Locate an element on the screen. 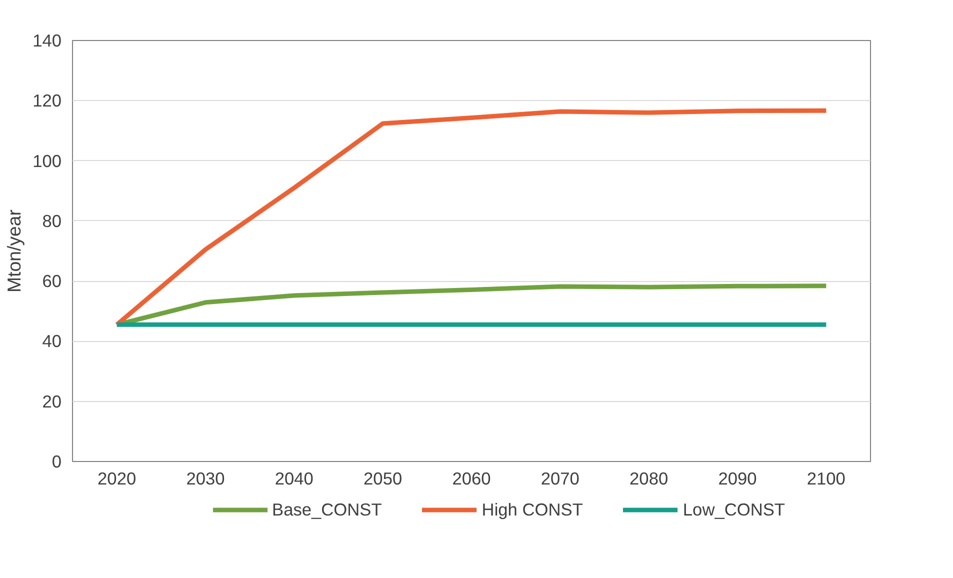 This screenshot has height=578, width=953. y-axis-title: Mton/year is located at coordinates (14, 251).